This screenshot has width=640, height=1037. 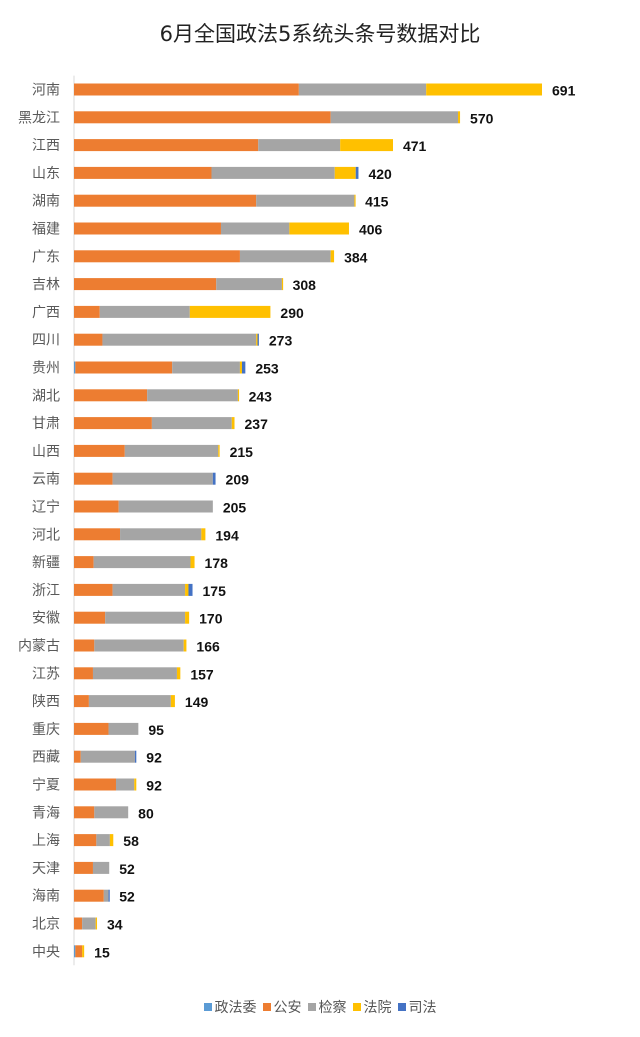 What do you see at coordinates (46, 396) in the screenshot?
I see `category-label: 湖北` at bounding box center [46, 396].